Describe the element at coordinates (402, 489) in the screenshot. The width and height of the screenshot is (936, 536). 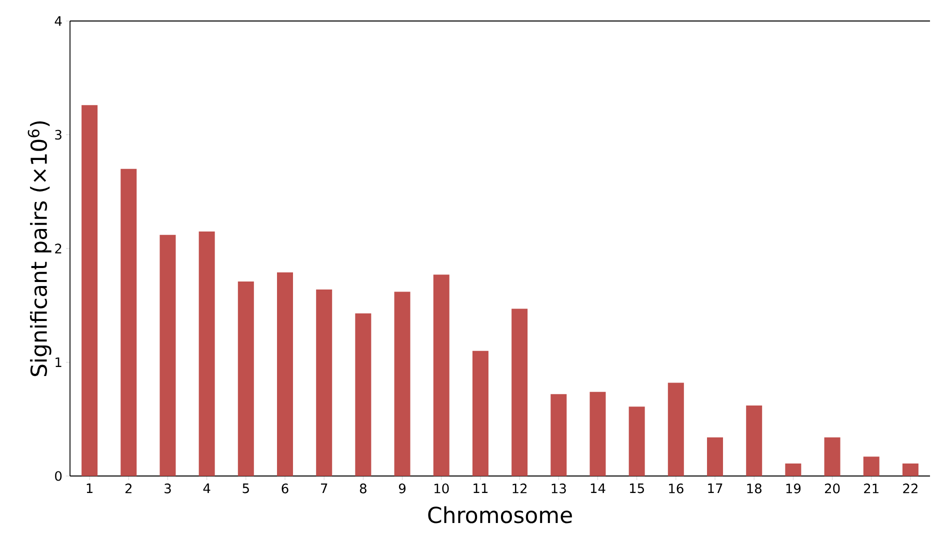
I see `x-tick-label: 9` at that location.